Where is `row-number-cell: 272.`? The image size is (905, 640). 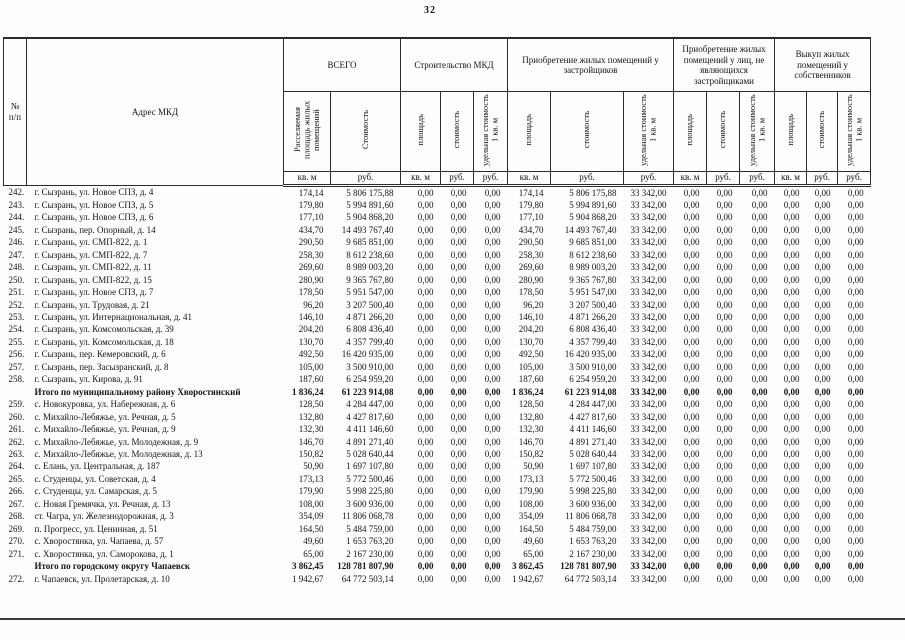 row-number-cell: 272. is located at coordinates (16, 578).